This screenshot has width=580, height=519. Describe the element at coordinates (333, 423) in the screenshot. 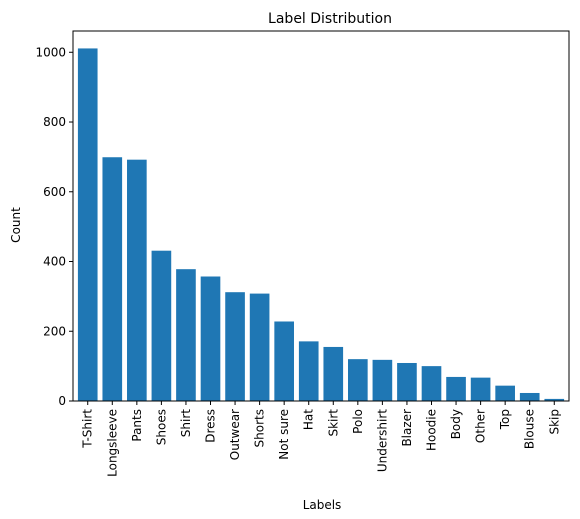

I see `x-tick-label: Skirt` at that location.